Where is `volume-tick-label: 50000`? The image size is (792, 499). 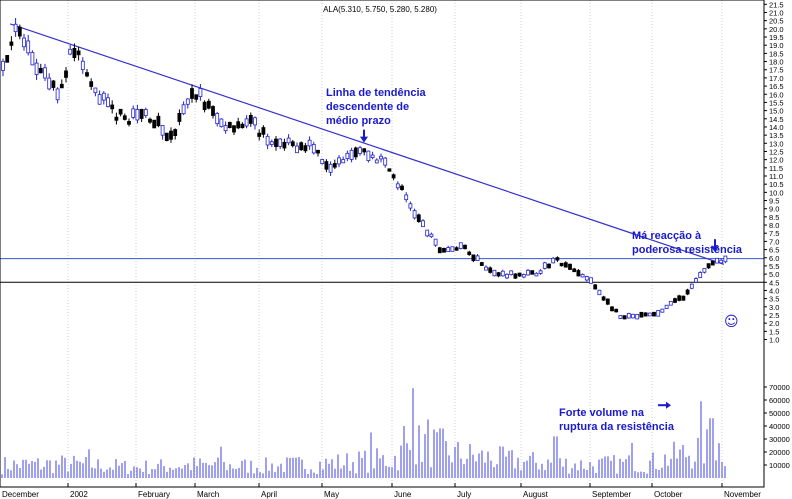
volume-tick-label: 50000 is located at coordinates (779, 413).